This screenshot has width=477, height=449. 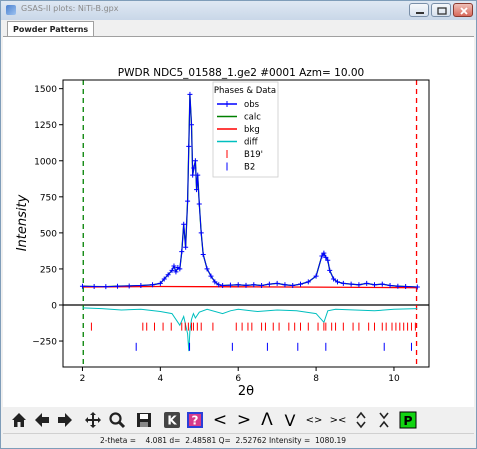 I want to click on legend-label: bkg, so click(x=252, y=130).